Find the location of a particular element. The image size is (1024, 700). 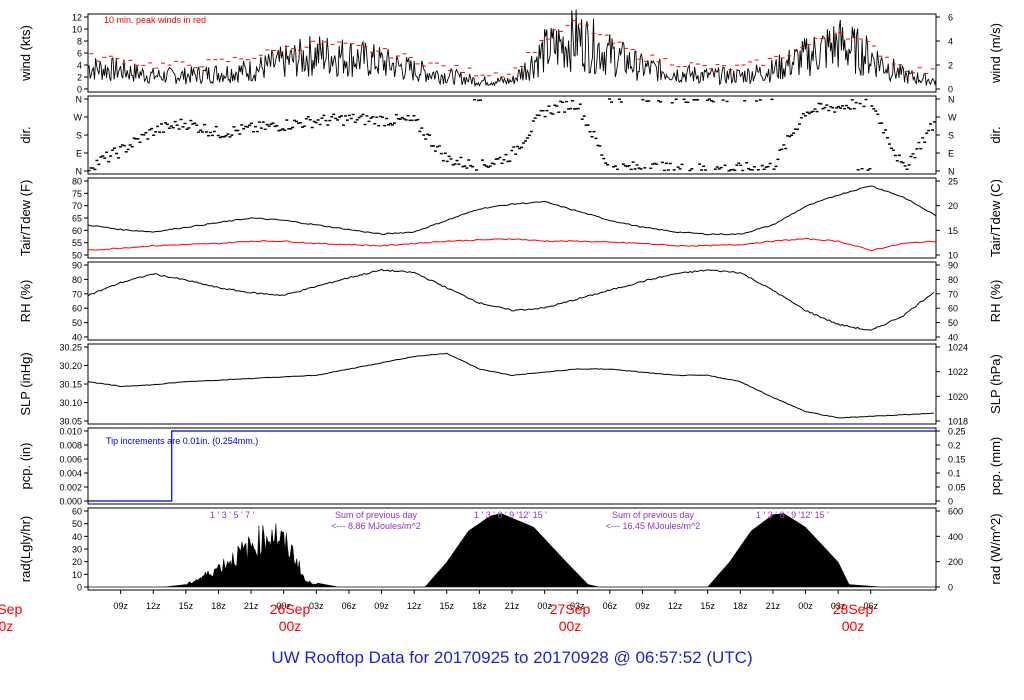

y-tick-label-right: 6 is located at coordinates (950, 18).